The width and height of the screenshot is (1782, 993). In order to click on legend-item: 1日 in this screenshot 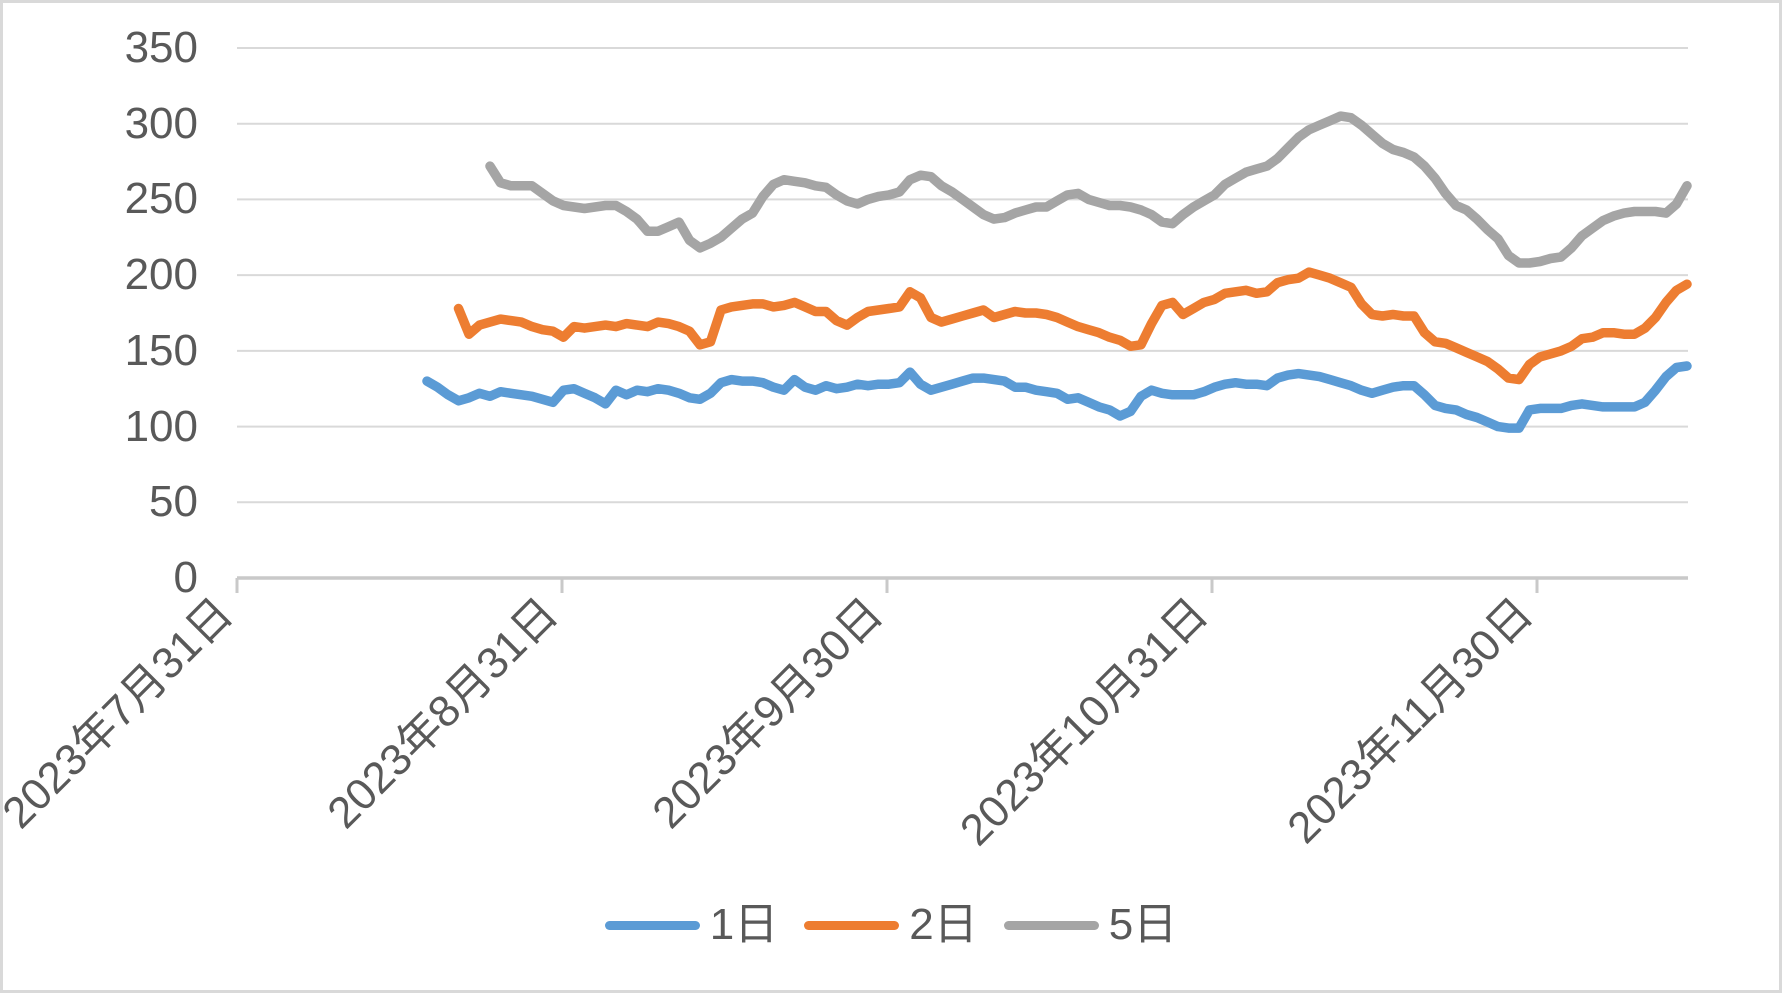, I will do `click(691, 925)`.